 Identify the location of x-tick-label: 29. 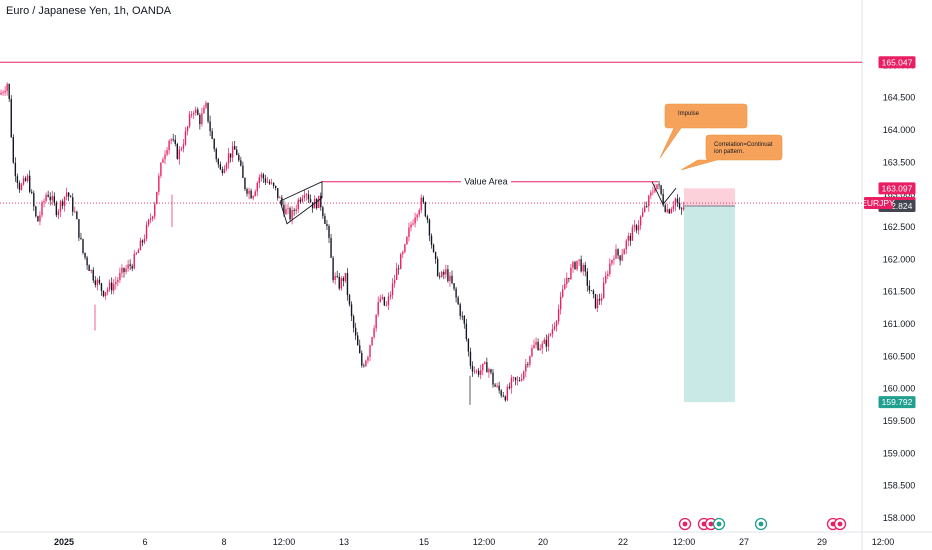
(822, 542).